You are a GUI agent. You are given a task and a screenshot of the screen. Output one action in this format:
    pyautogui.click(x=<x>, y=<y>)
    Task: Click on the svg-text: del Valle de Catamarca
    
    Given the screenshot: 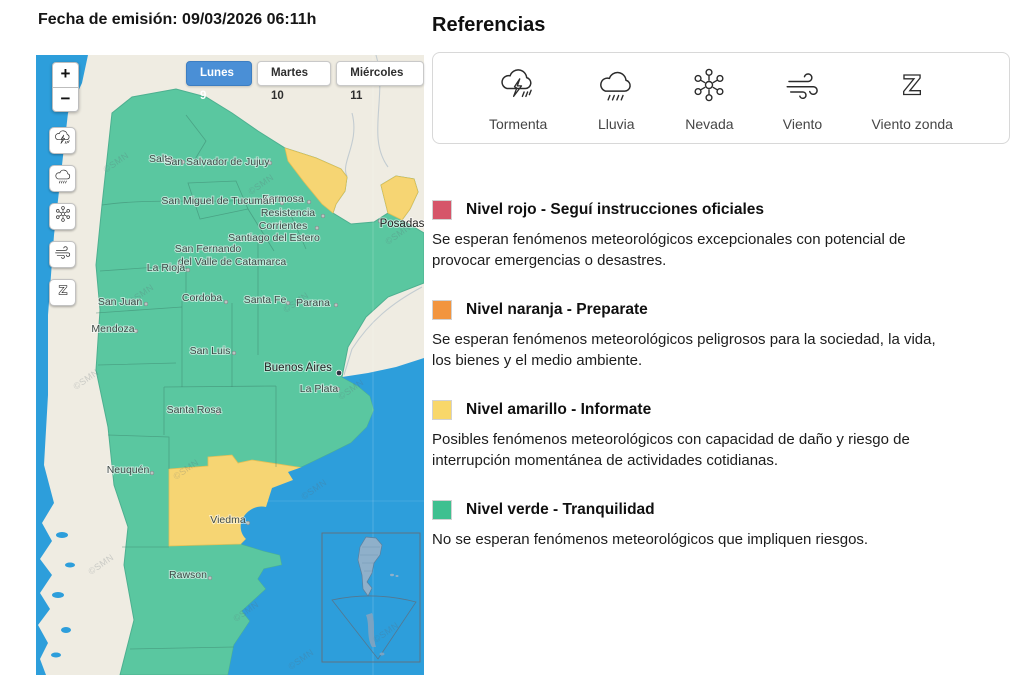 What is the action you would take?
    pyautogui.click(x=232, y=262)
    